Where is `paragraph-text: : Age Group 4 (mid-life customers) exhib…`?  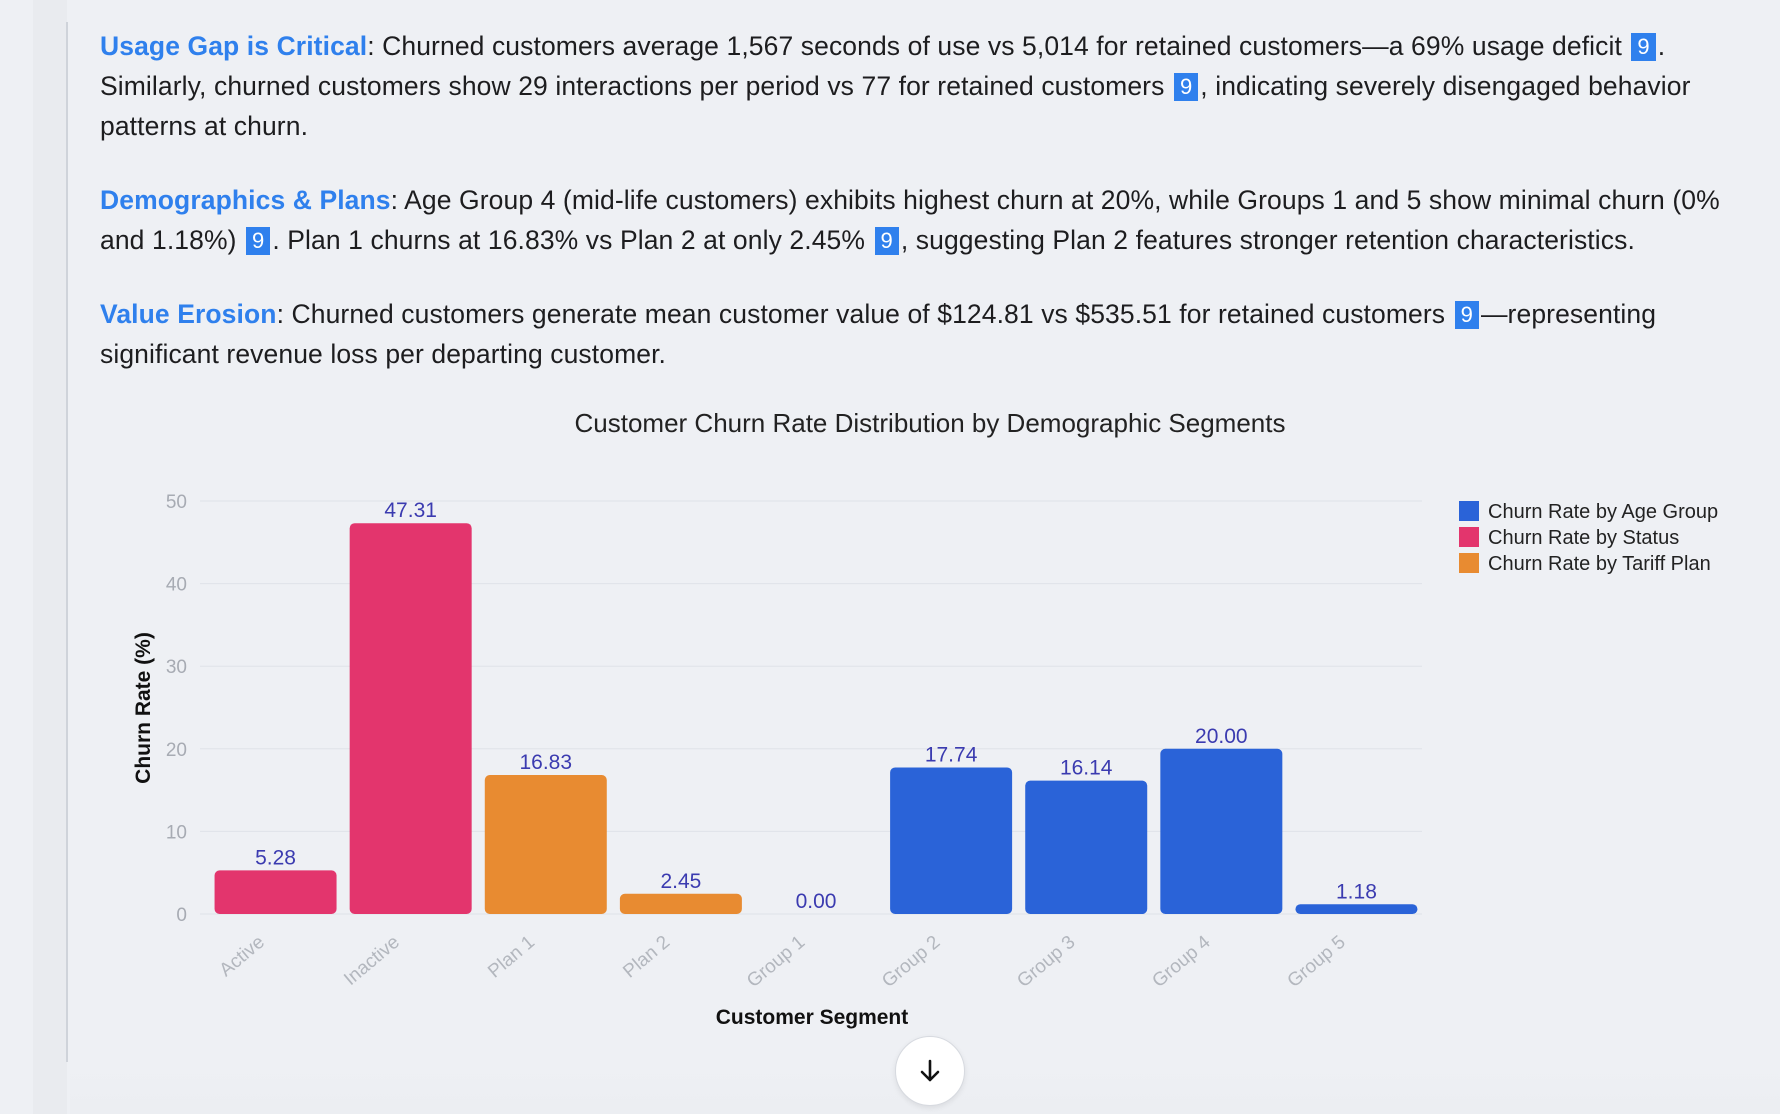
paragraph-text: : Age Group 4 (mid-life customers) exhib… is located at coordinates (910, 220).